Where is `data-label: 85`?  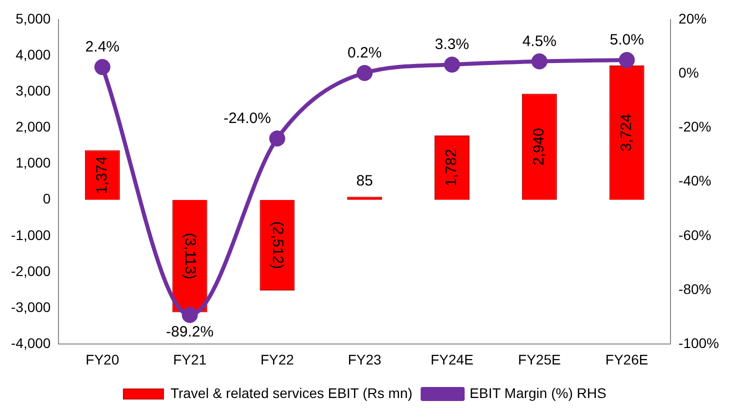
data-label: 85 is located at coordinates (364, 181).